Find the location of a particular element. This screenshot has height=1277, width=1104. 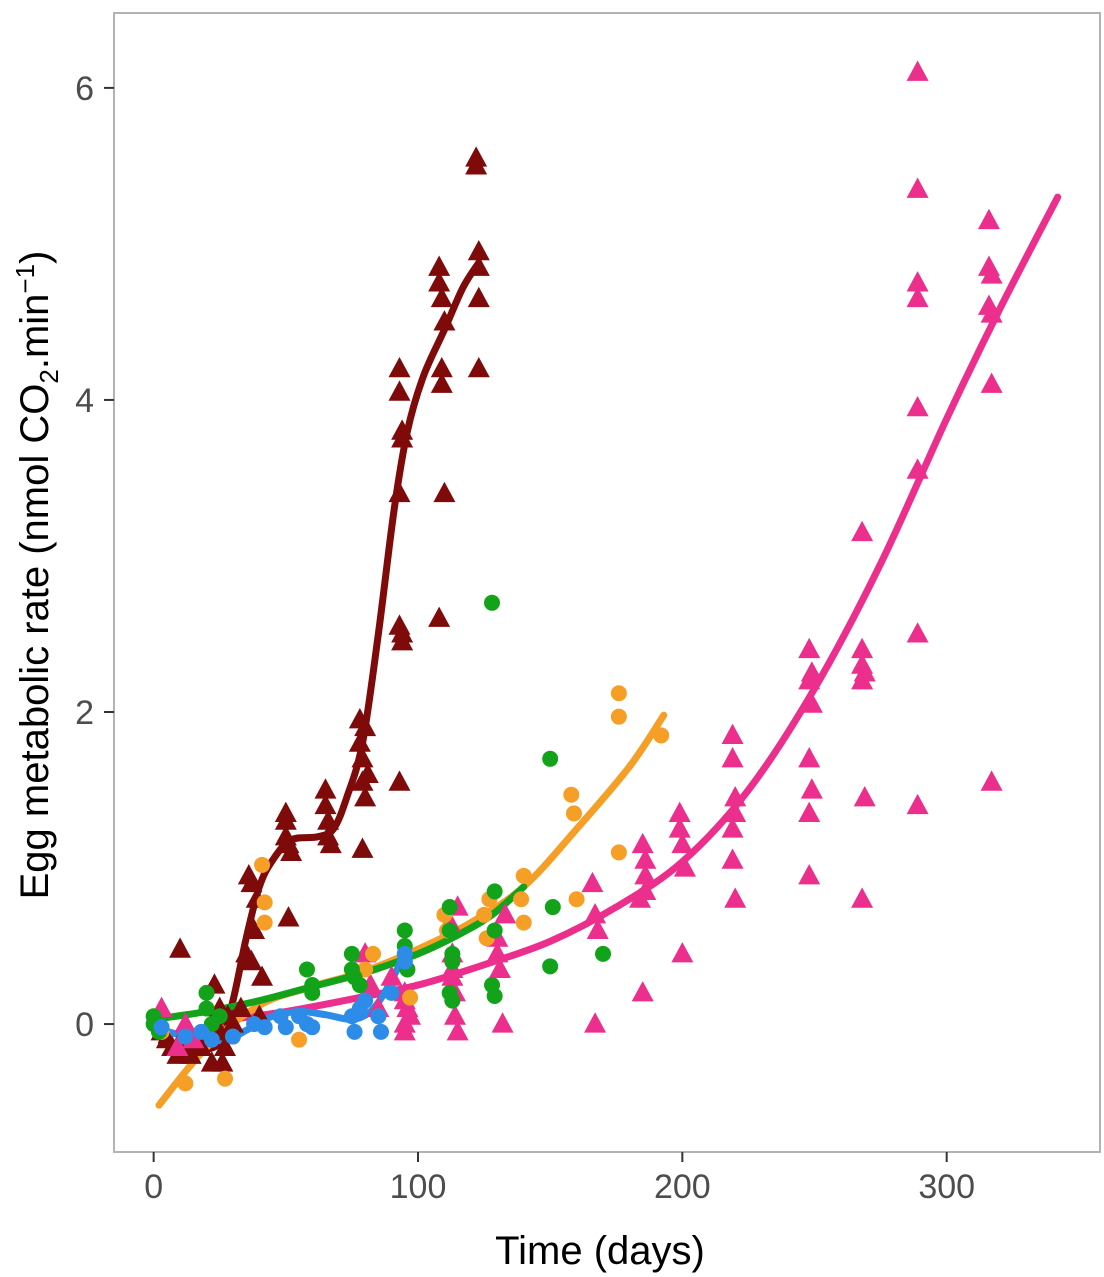

x-tick-label: 300 is located at coordinates (946, 1187).